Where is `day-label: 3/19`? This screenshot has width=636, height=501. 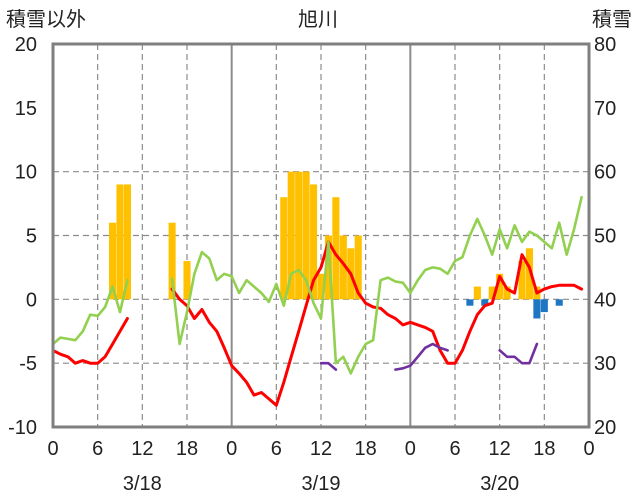
day-label: 3/19 is located at coordinates (321, 484).